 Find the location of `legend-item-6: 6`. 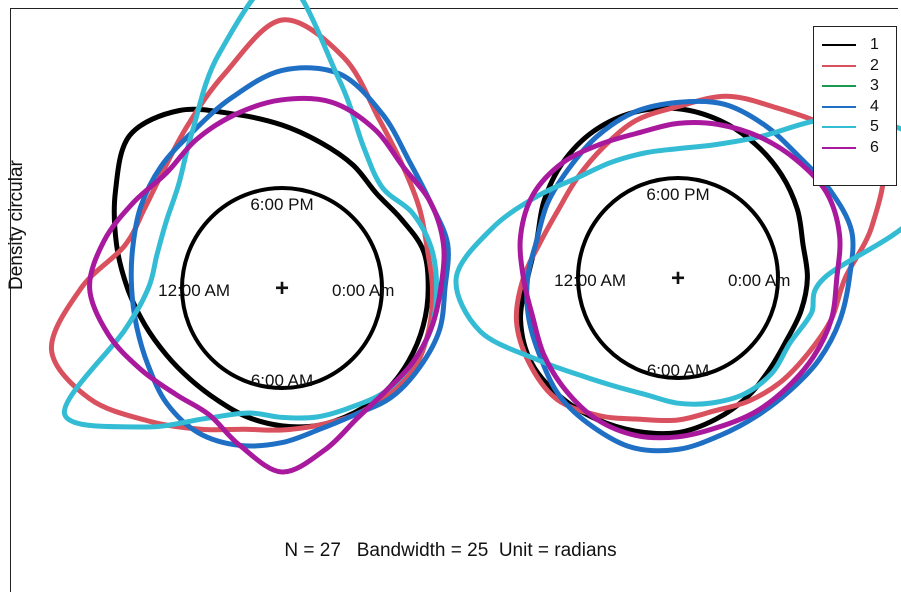

legend-item-6: 6 is located at coordinates (856, 148).